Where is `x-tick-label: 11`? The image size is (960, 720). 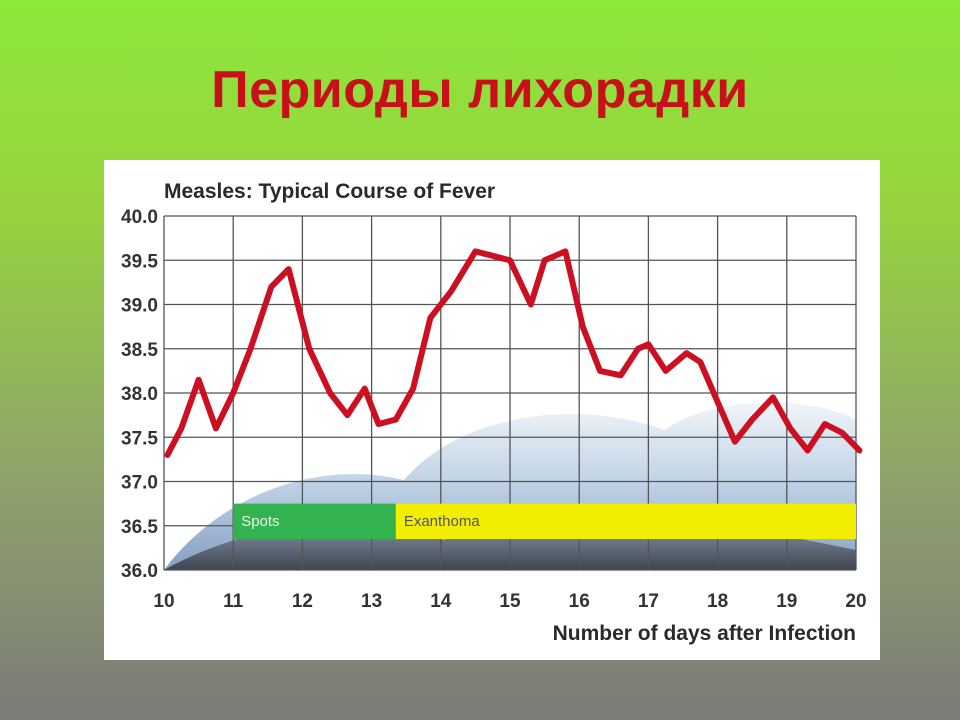
x-tick-label: 11 is located at coordinates (233, 601).